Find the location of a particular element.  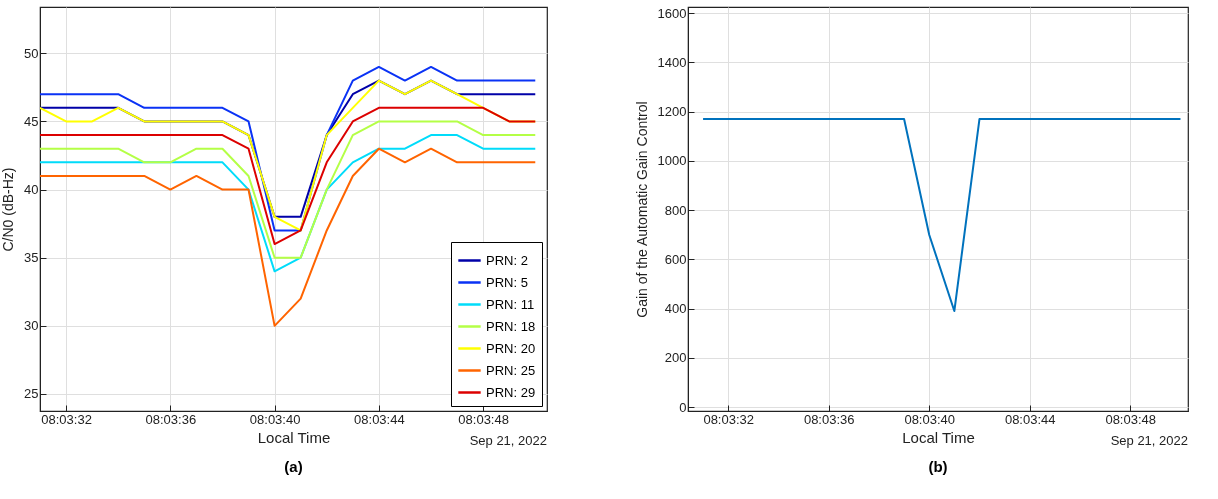

line-series is located at coordinates (288, 176).